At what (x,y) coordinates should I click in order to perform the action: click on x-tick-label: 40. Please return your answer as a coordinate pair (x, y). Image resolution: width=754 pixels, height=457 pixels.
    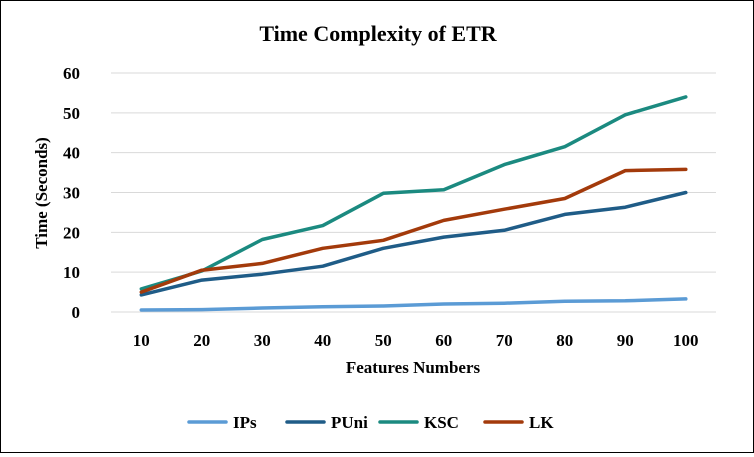
    Looking at the image, I should click on (322, 340).